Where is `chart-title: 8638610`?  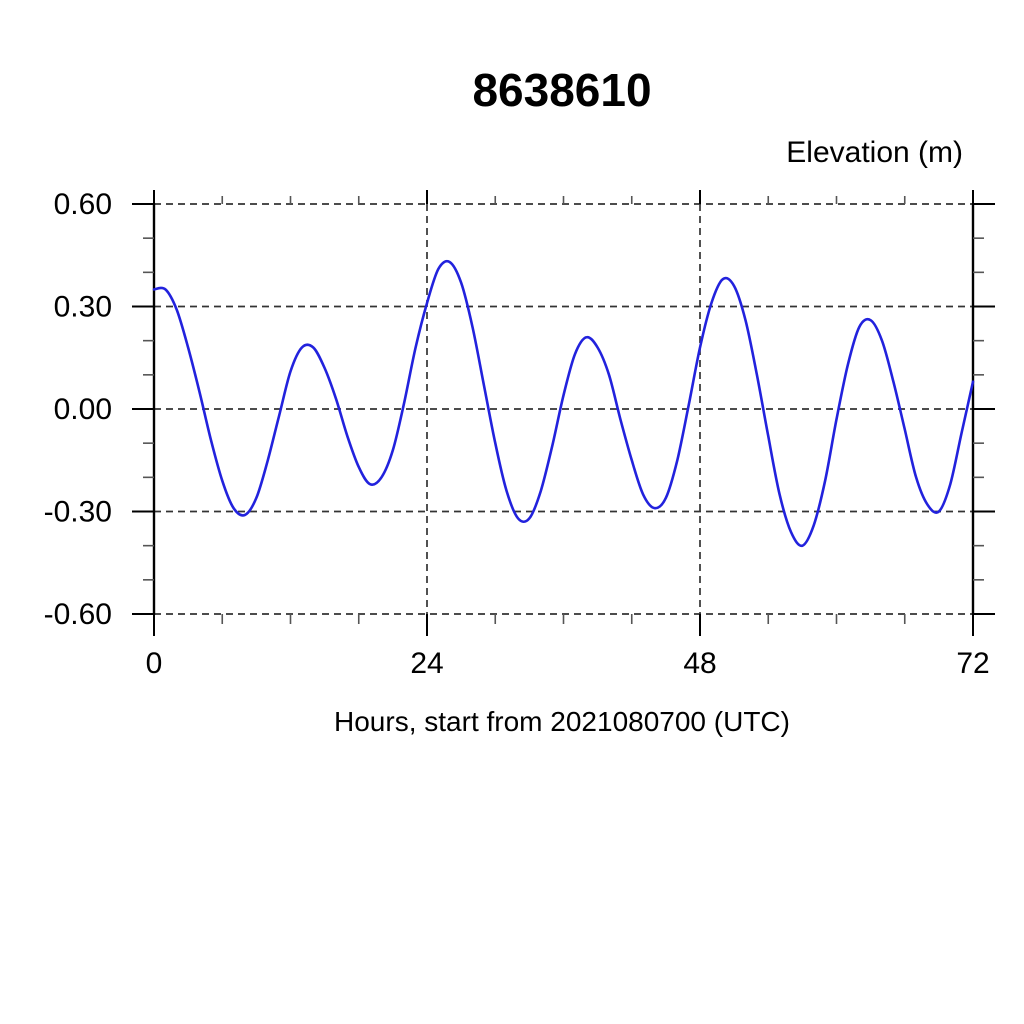 chart-title: 8638610 is located at coordinates (561, 90).